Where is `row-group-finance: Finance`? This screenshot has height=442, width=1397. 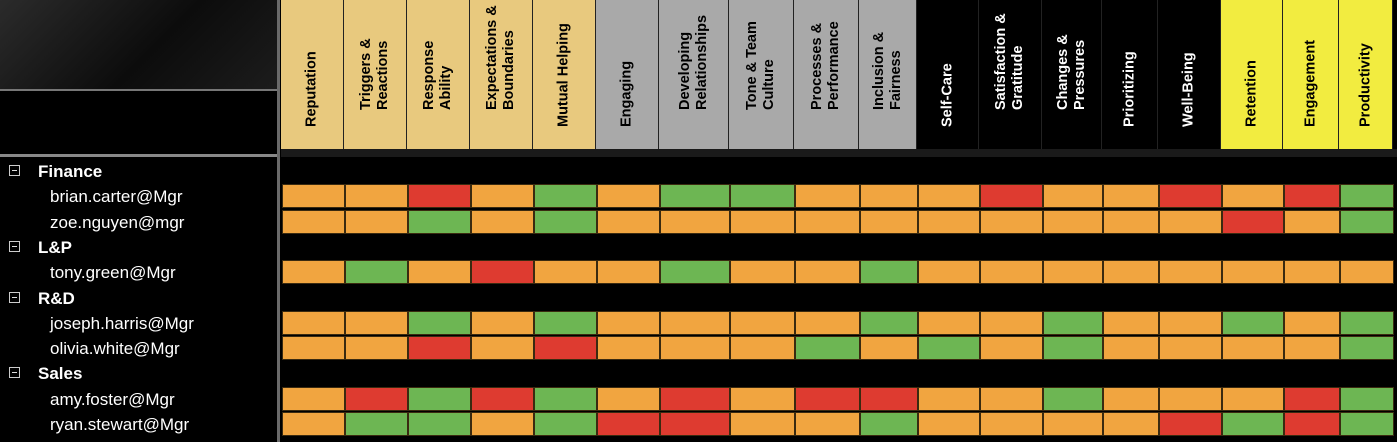 row-group-finance: Finance is located at coordinates (138, 171).